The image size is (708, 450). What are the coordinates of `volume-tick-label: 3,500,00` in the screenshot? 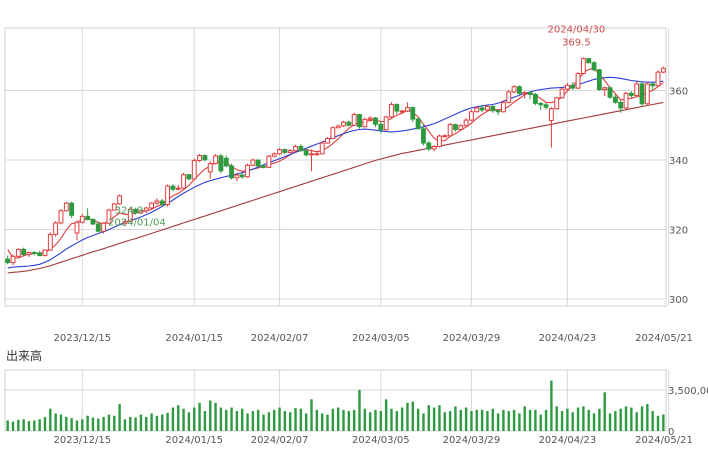 It's located at (688, 391).